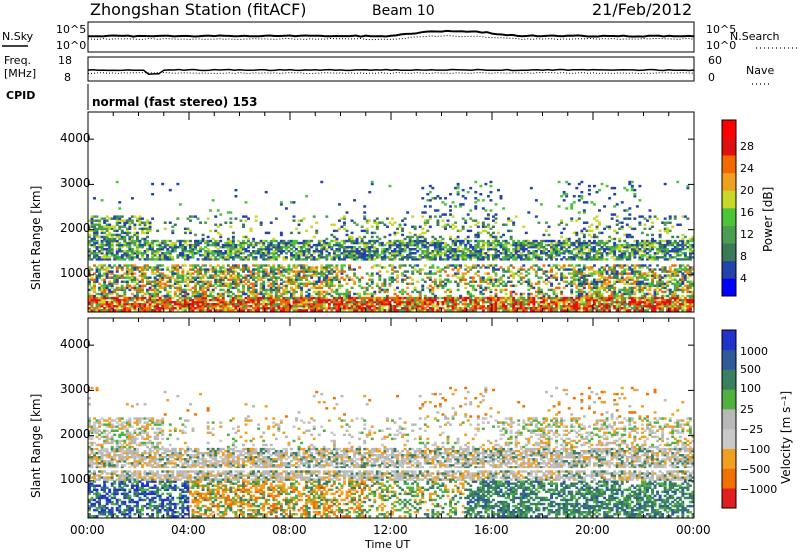 The image size is (800, 554). I want to click on nsearch-tick-top: 10^5, so click(721, 29).